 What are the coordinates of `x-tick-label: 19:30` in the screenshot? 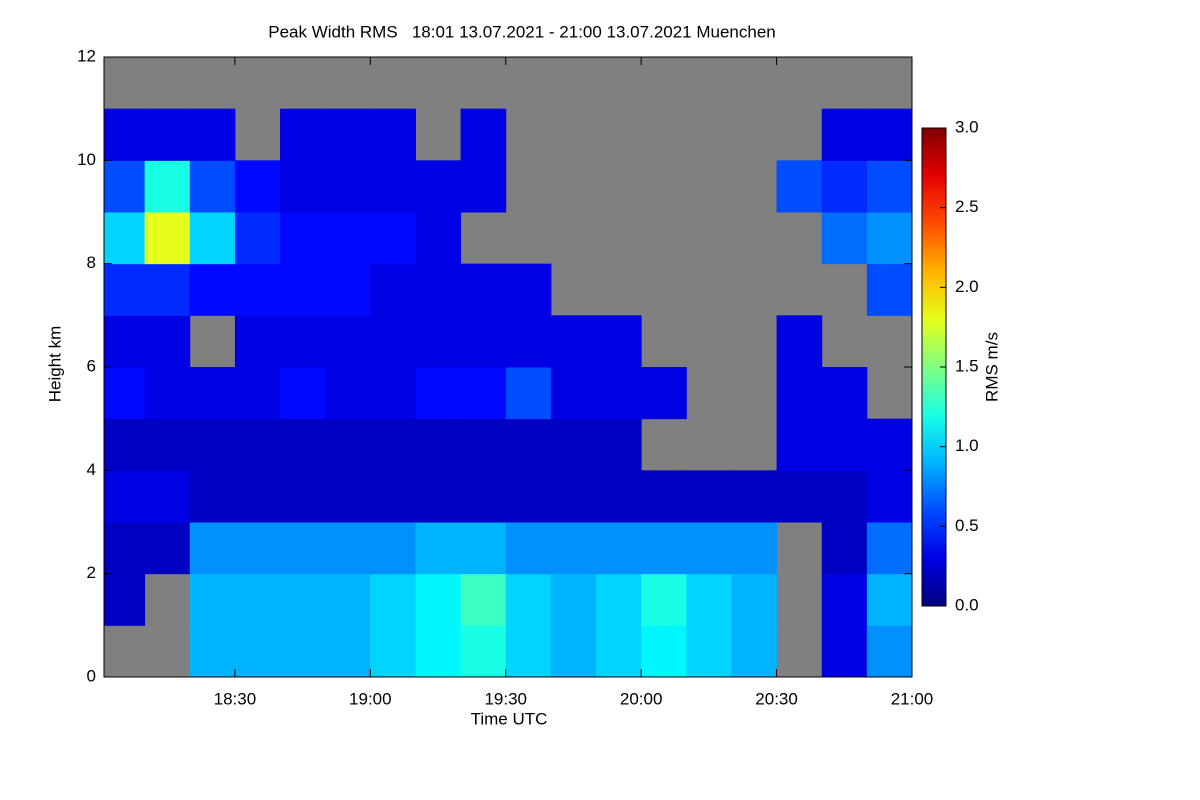 It's located at (505, 698).